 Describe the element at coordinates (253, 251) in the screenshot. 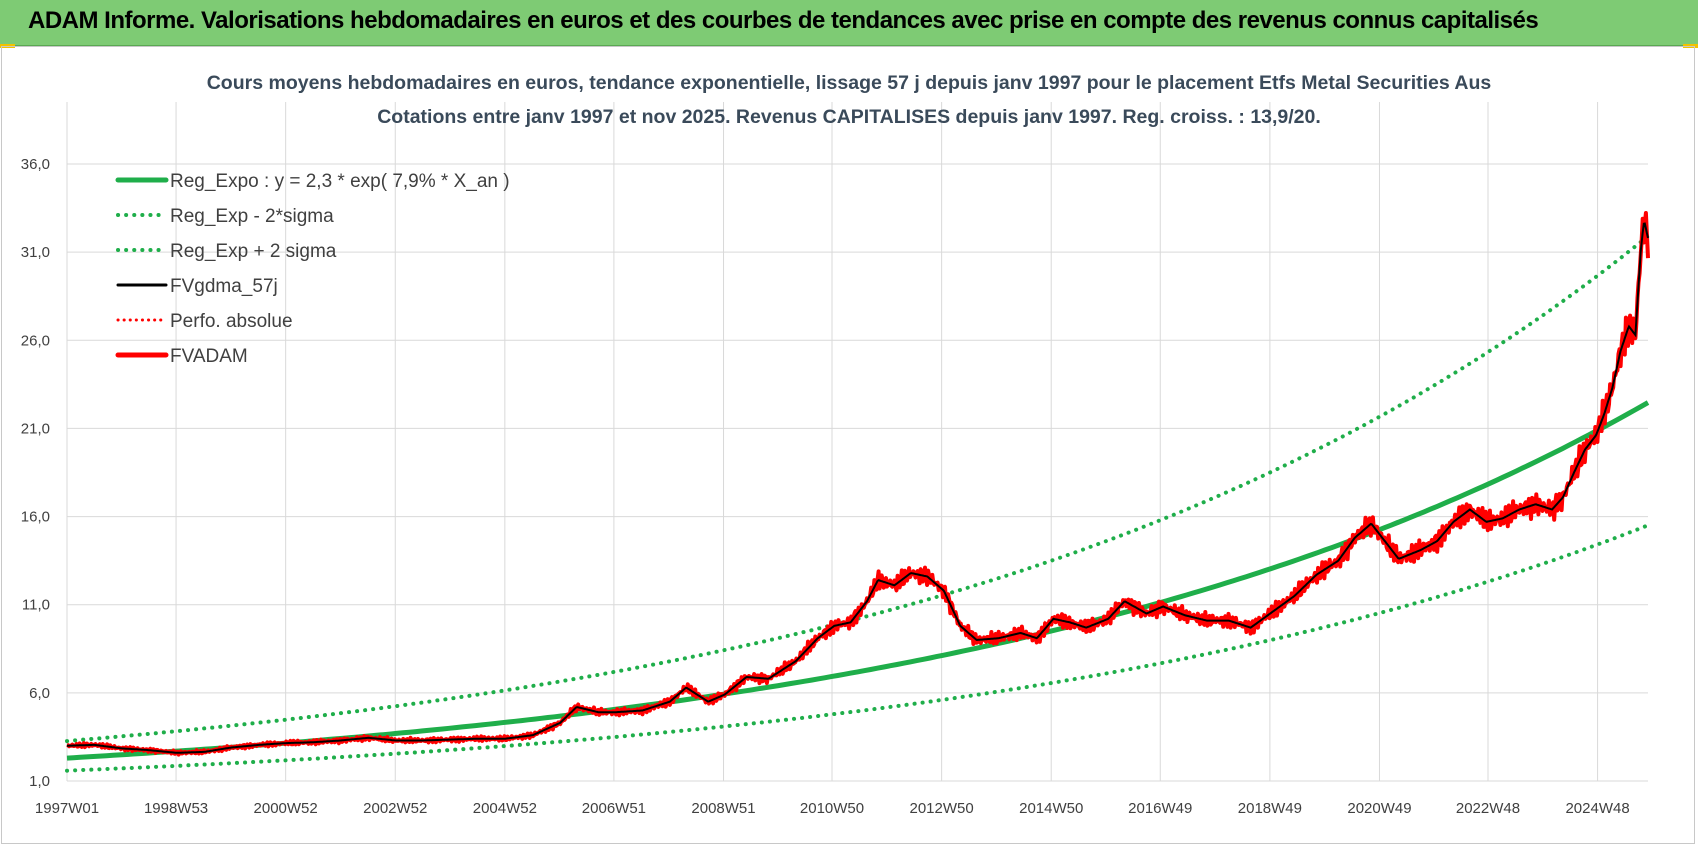

I see `legend-label: Reg_Exp + 2 sigma` at that location.